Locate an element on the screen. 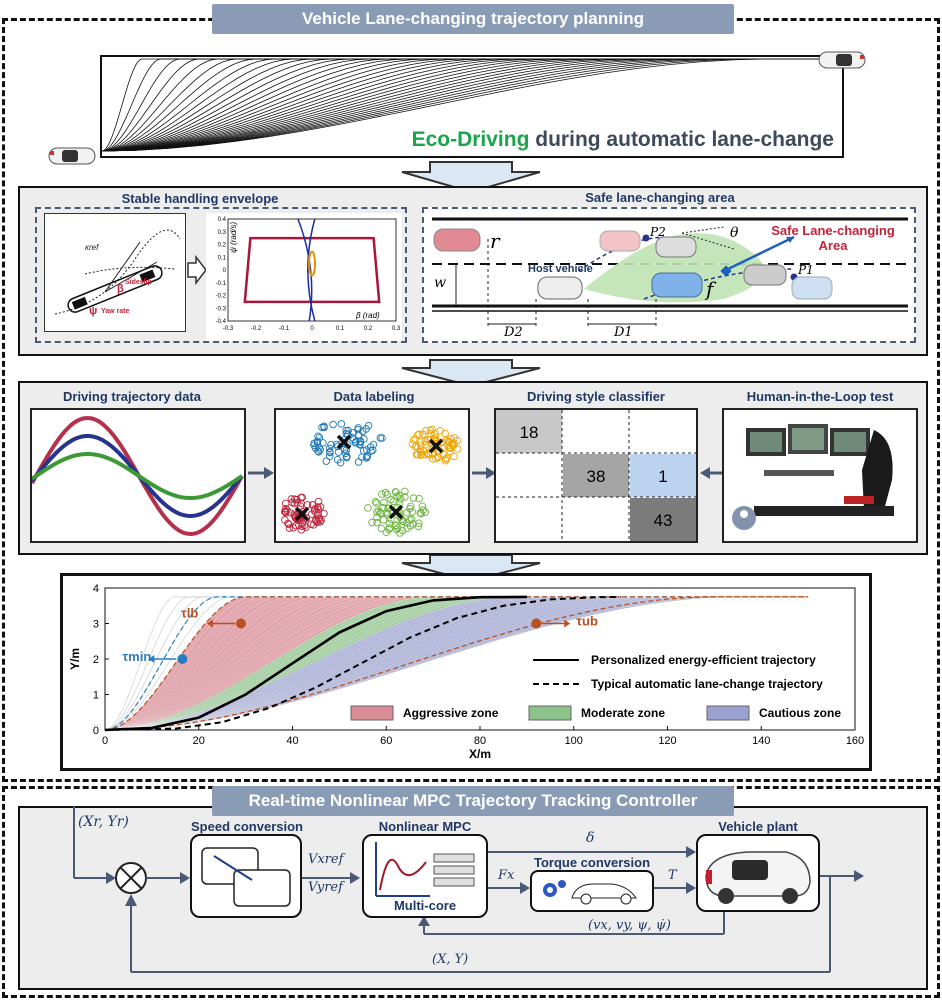  phase-ytick: -0.3 is located at coordinates (221, 309).